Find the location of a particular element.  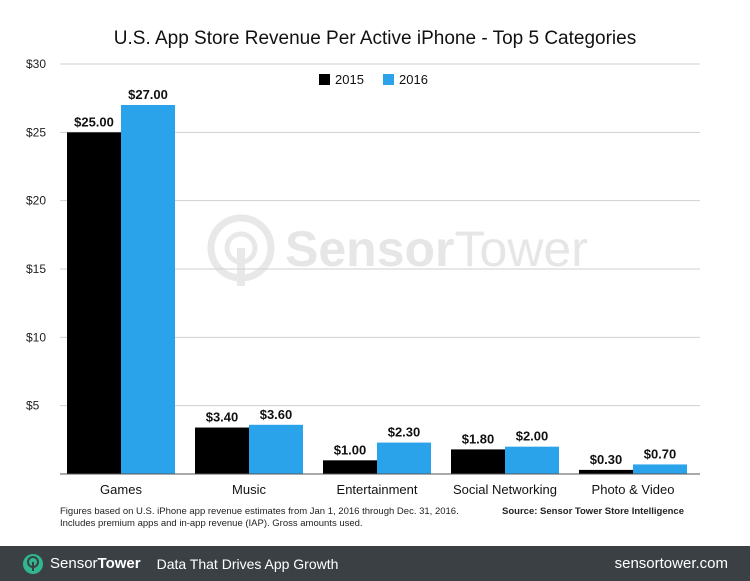

data-label: $1.00 is located at coordinates (350, 449).